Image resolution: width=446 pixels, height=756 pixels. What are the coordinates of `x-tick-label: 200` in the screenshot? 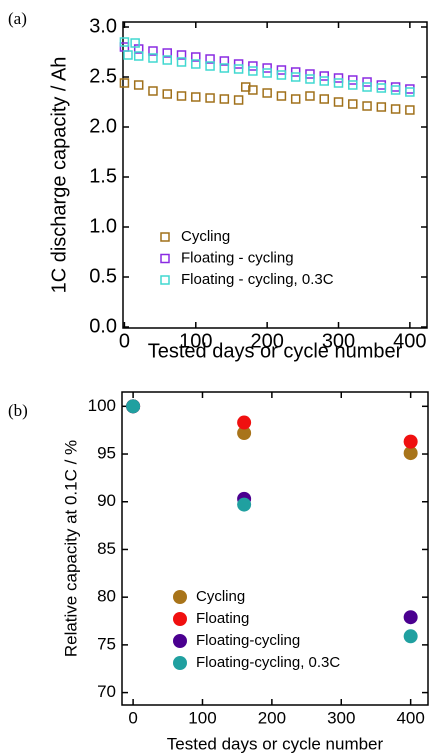 It's located at (272, 717).